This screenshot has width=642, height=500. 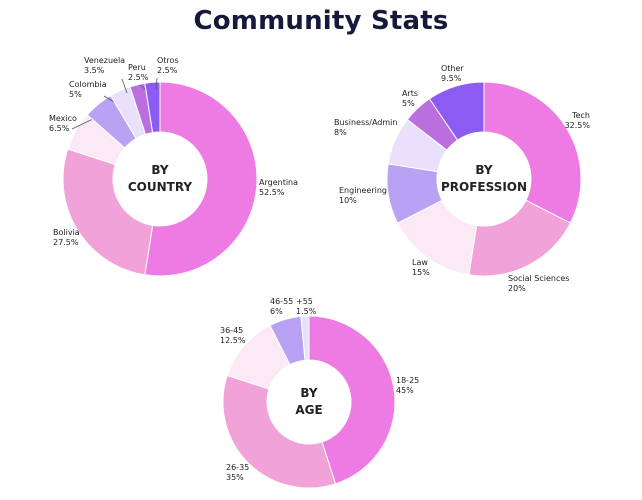 What do you see at coordinates (108, 212) in the screenshot?
I see `country-slice-bolivia` at bounding box center [108, 212].